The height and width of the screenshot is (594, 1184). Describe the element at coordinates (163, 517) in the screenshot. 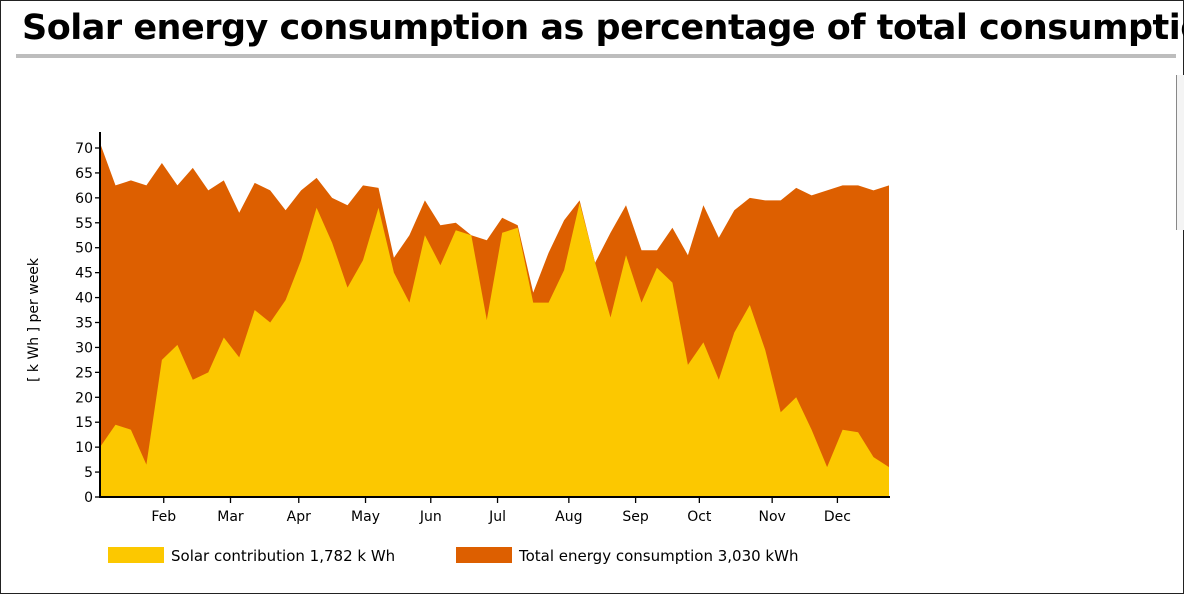

I see `x-tick-label: Feb` at that location.